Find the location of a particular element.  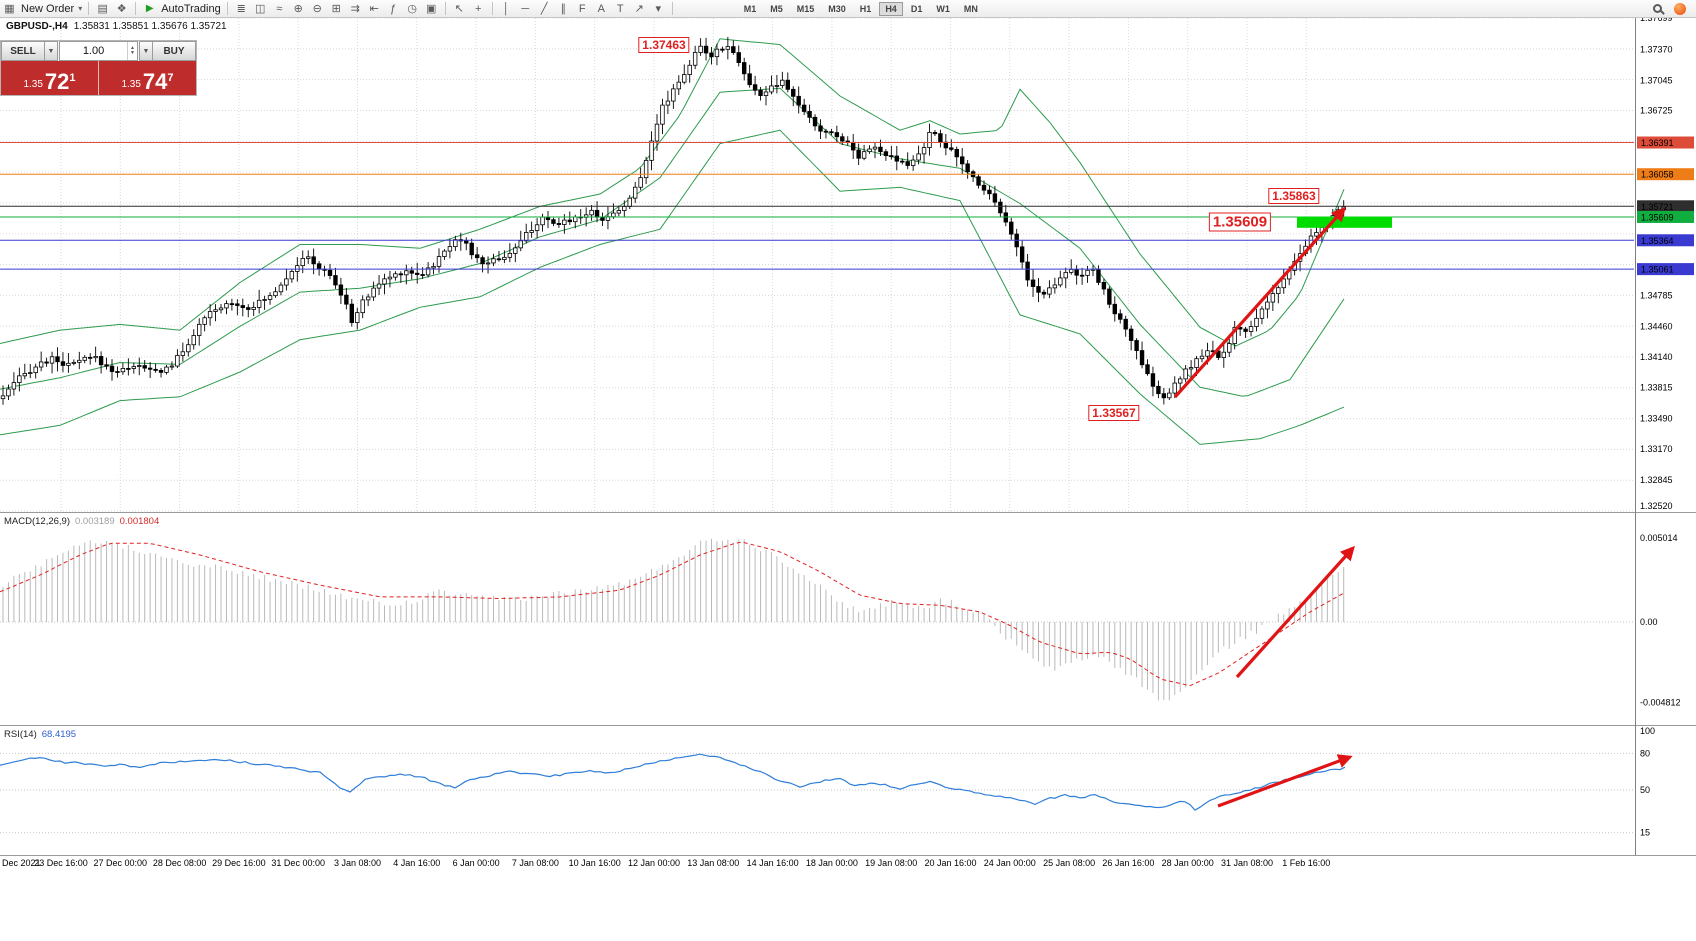

zoom-in-icon: ⊕ is located at coordinates (298, 9).